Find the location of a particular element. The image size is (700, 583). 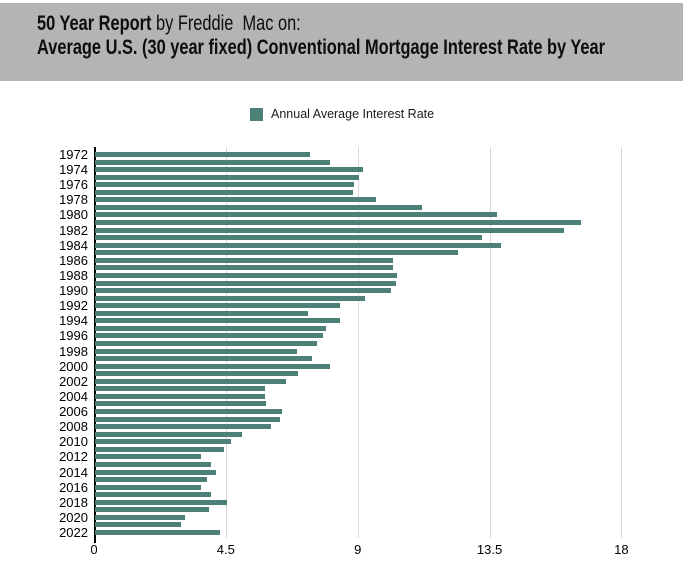

gridline-13.5 is located at coordinates (490, 342).